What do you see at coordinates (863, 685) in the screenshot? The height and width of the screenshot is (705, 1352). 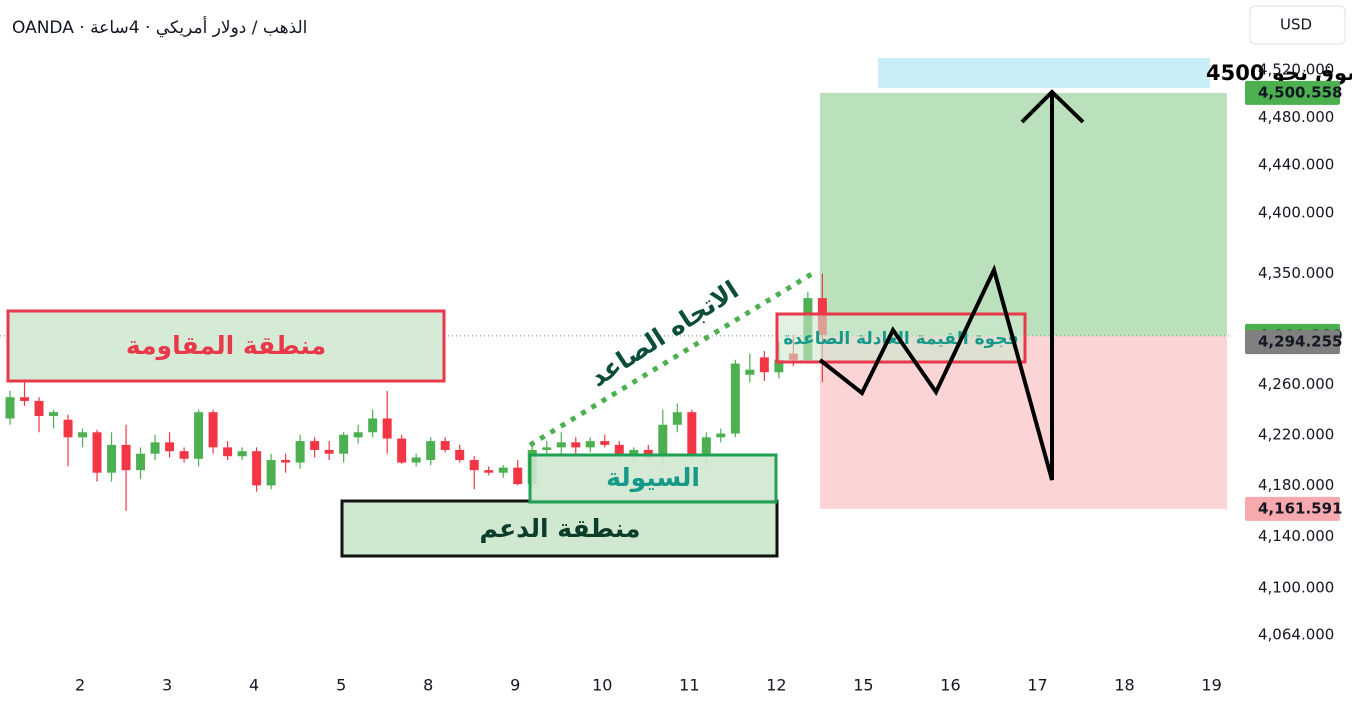 I see `x-tick-label: 15` at bounding box center [863, 685].